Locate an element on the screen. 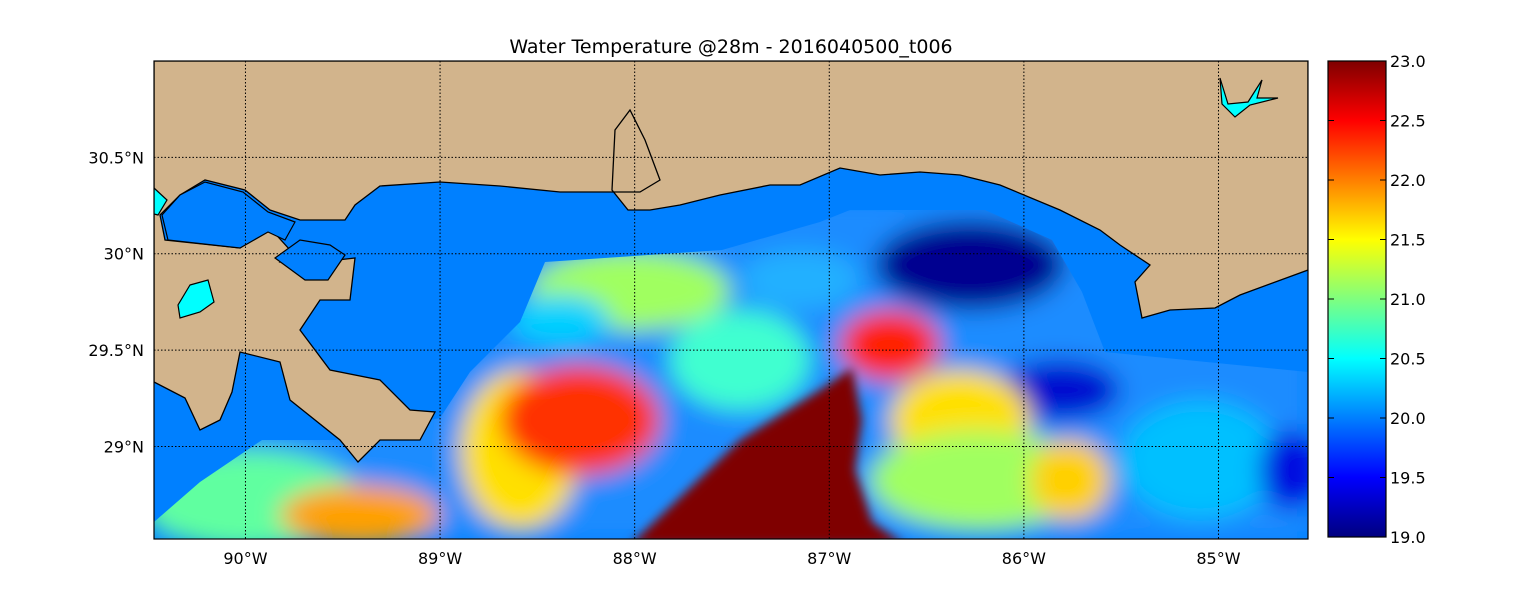 This screenshot has height=600, width=1539. field-green-east is located at coordinates (980, 480).